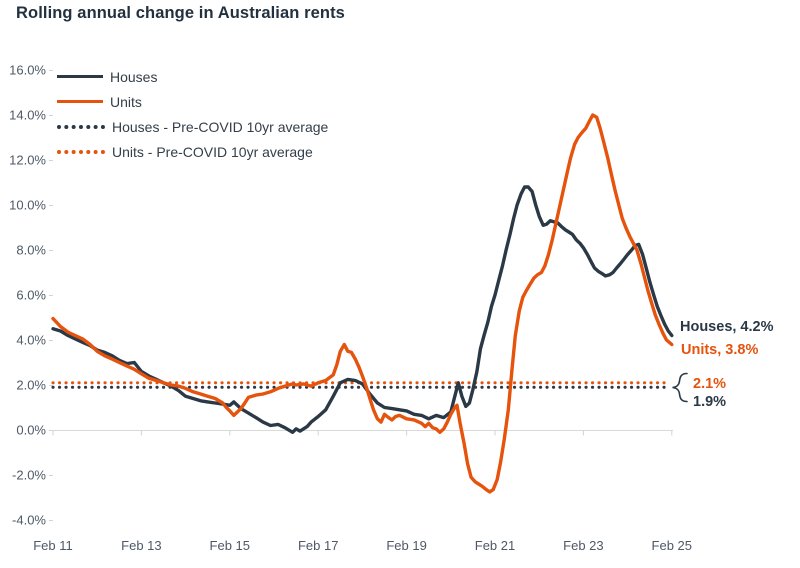  What do you see at coordinates (31, 295) in the screenshot?
I see `y-axis-tick-label: 6.0%` at bounding box center [31, 295].